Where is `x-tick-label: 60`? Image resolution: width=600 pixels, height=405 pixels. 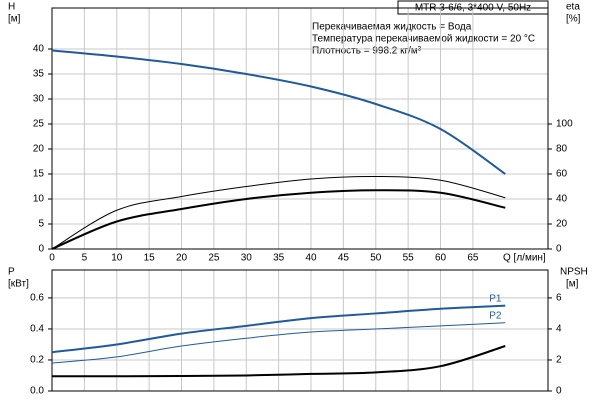 x-tick-label: 60 is located at coordinates (441, 258).